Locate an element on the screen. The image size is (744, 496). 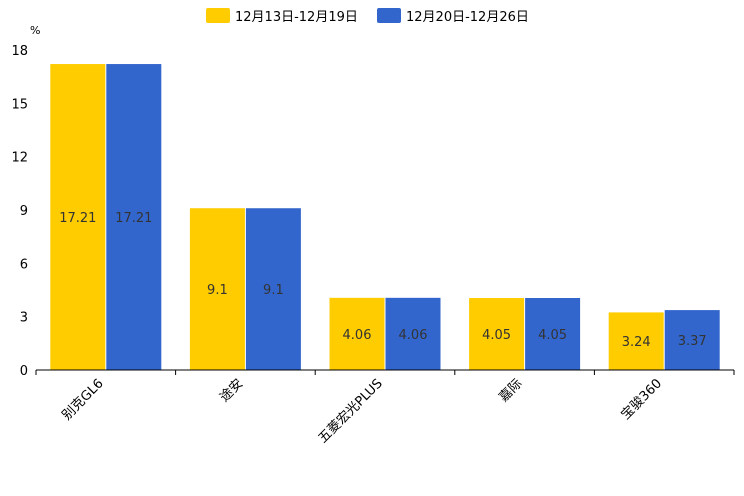
data-label: 3.37 is located at coordinates (692, 341).